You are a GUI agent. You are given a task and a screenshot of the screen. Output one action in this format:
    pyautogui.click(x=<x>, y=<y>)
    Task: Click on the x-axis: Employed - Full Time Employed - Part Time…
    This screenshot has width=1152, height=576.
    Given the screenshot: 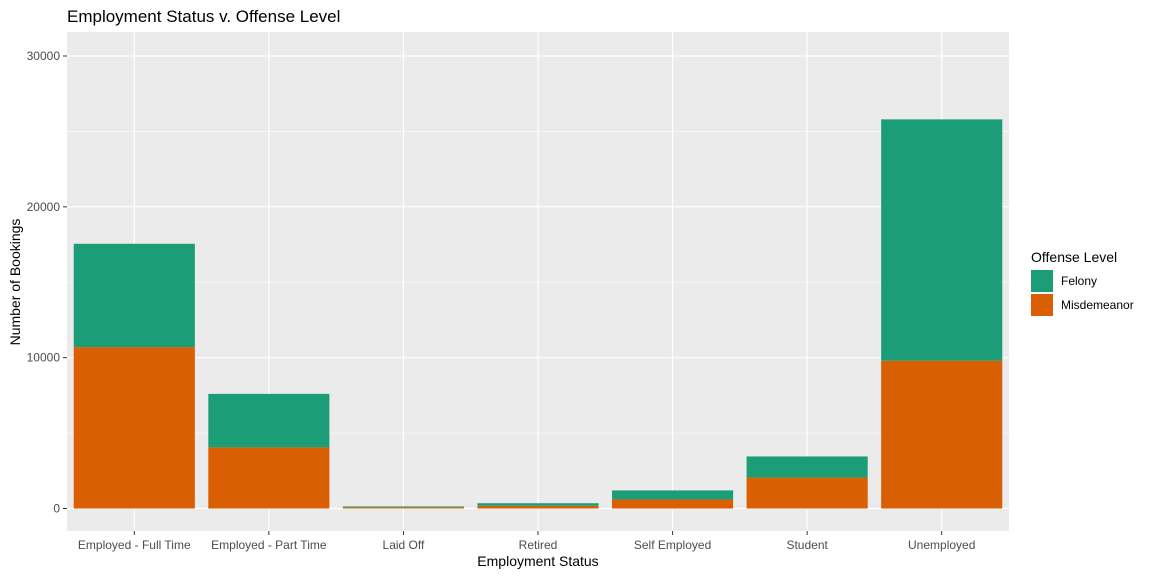 What is the action you would take?
    pyautogui.click(x=526, y=541)
    